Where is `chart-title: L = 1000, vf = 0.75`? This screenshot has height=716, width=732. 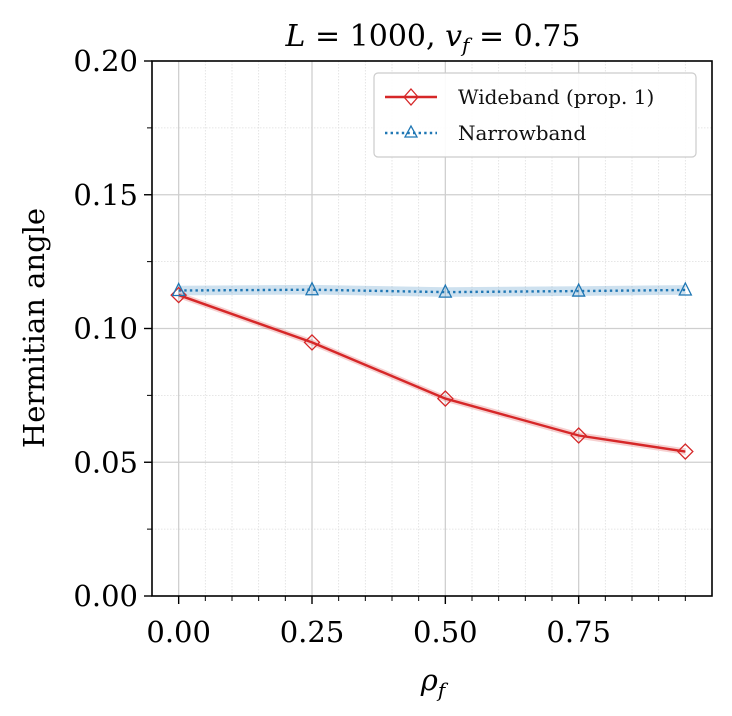 chart-title: L = 1000, vf = 0.75 is located at coordinates (433, 38).